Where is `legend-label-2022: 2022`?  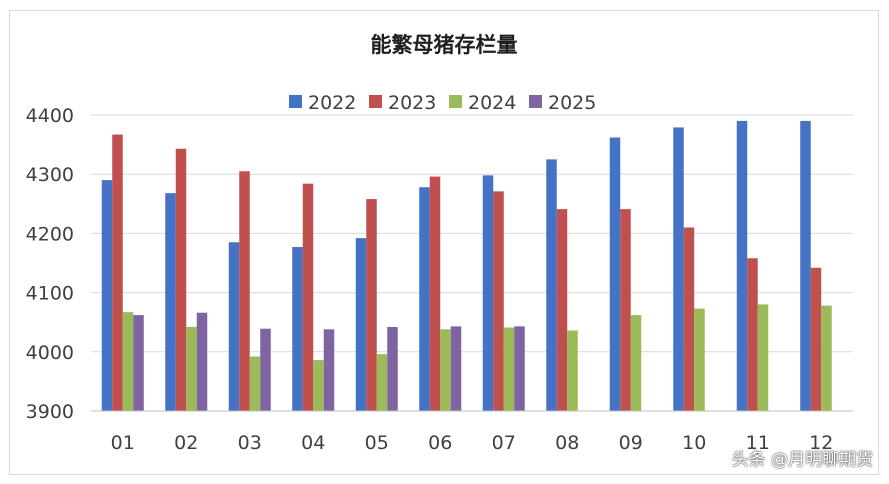
legend-label-2022: 2022 is located at coordinates (332, 103).